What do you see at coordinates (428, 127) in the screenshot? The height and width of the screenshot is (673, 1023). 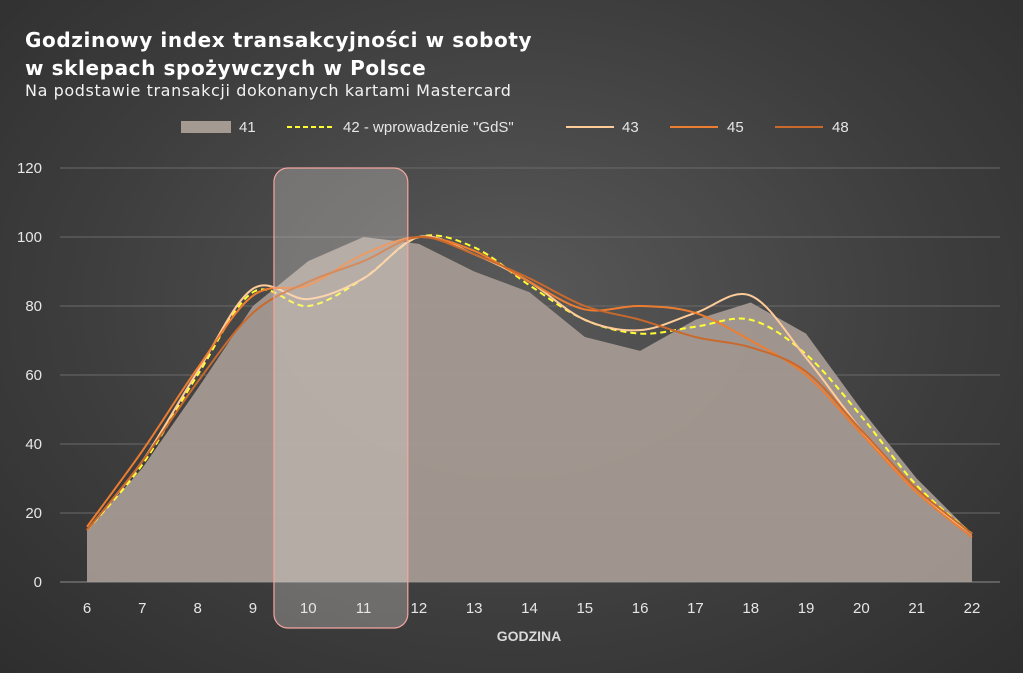 I see `legend-label-1: 42 - wprowadzenie "GdS"` at bounding box center [428, 127].